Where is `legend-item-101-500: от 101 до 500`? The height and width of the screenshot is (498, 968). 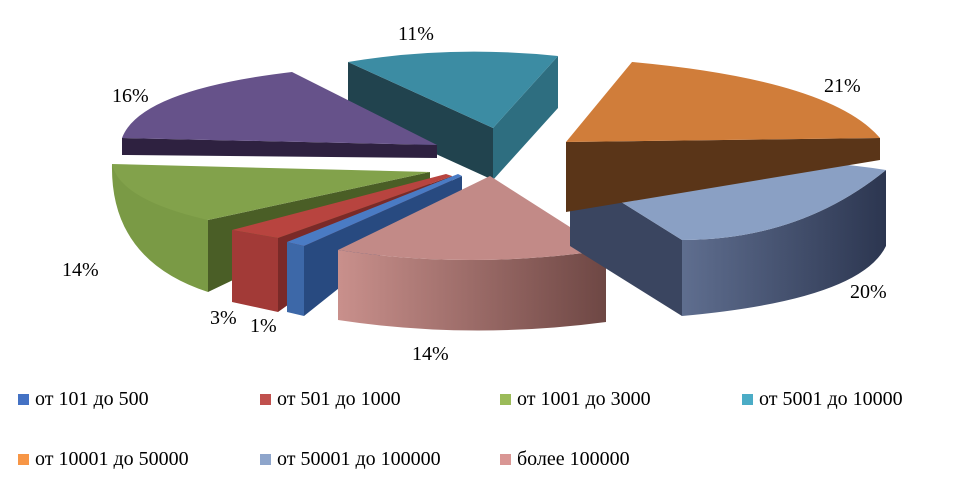 legend-item-101-500: от 101 до 500 is located at coordinates (83, 399).